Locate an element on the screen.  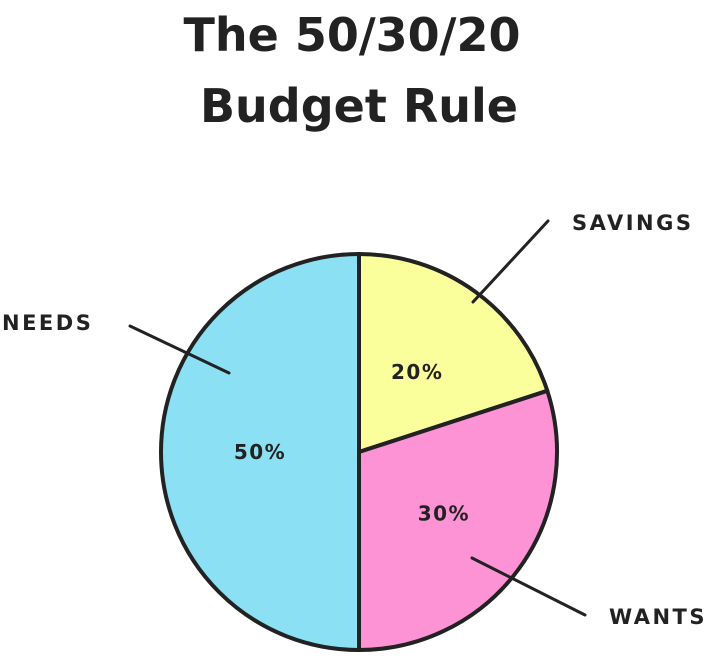
slice-category-label-wants: WANTS is located at coordinates (658, 617).